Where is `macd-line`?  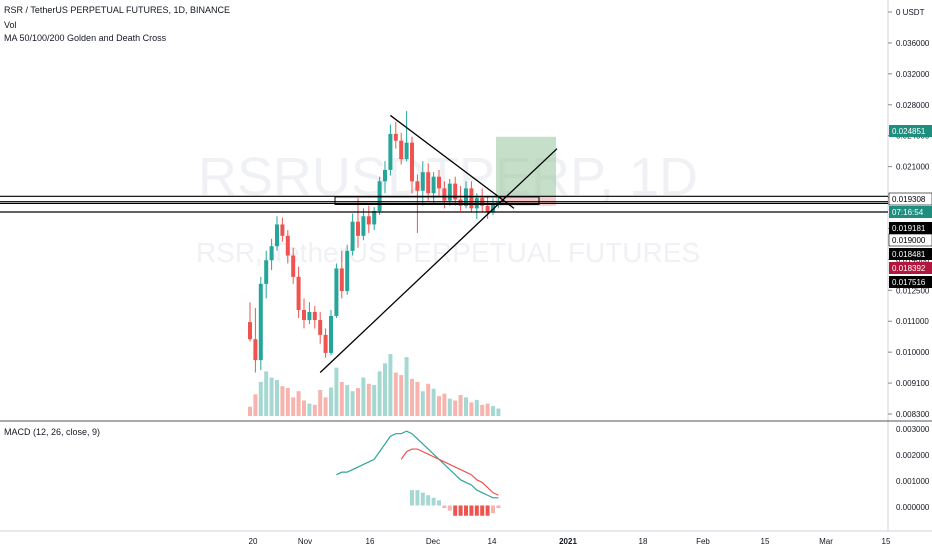 macd-line is located at coordinates (417, 464).